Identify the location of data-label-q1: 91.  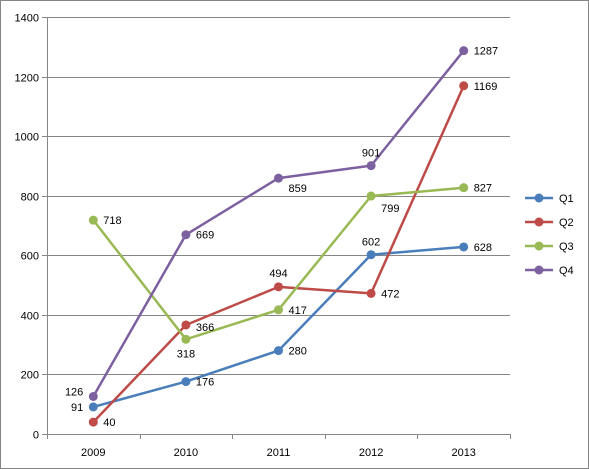
(77, 408).